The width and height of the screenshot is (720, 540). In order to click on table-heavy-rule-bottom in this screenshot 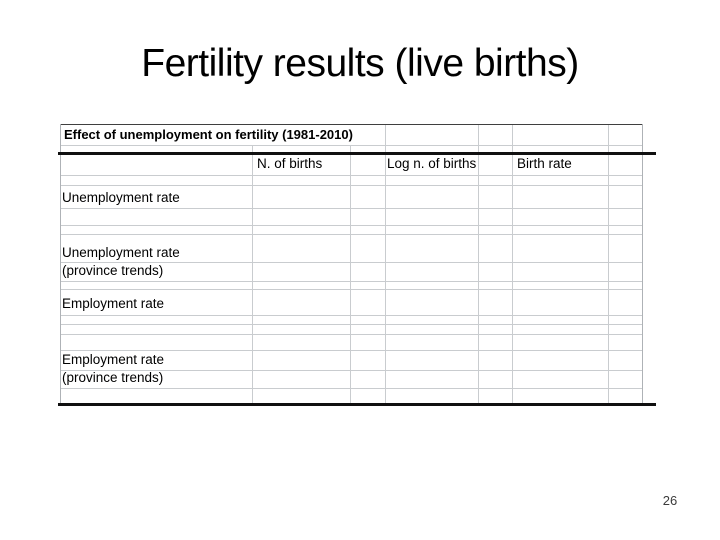, I will do `click(357, 404)`.